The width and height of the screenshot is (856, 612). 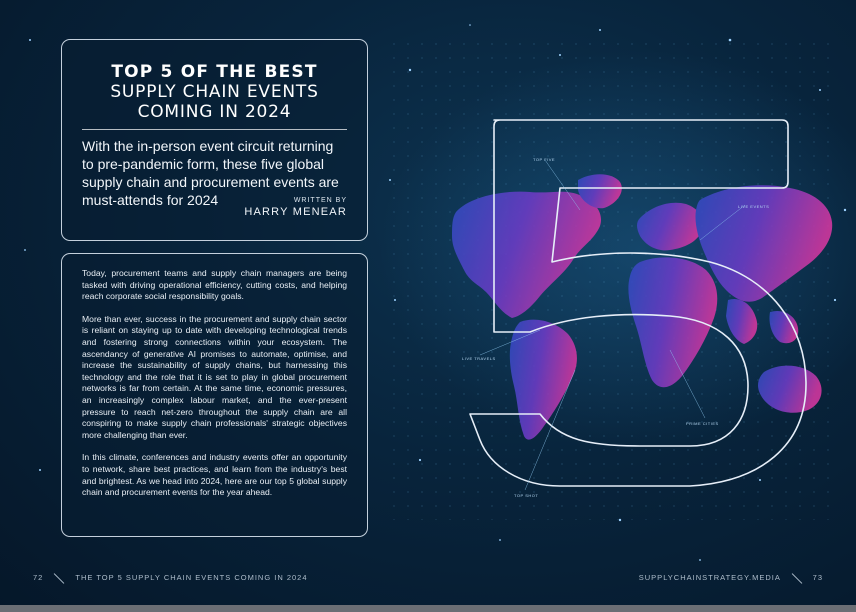 I want to click on headline-divider, so click(x=214, y=129).